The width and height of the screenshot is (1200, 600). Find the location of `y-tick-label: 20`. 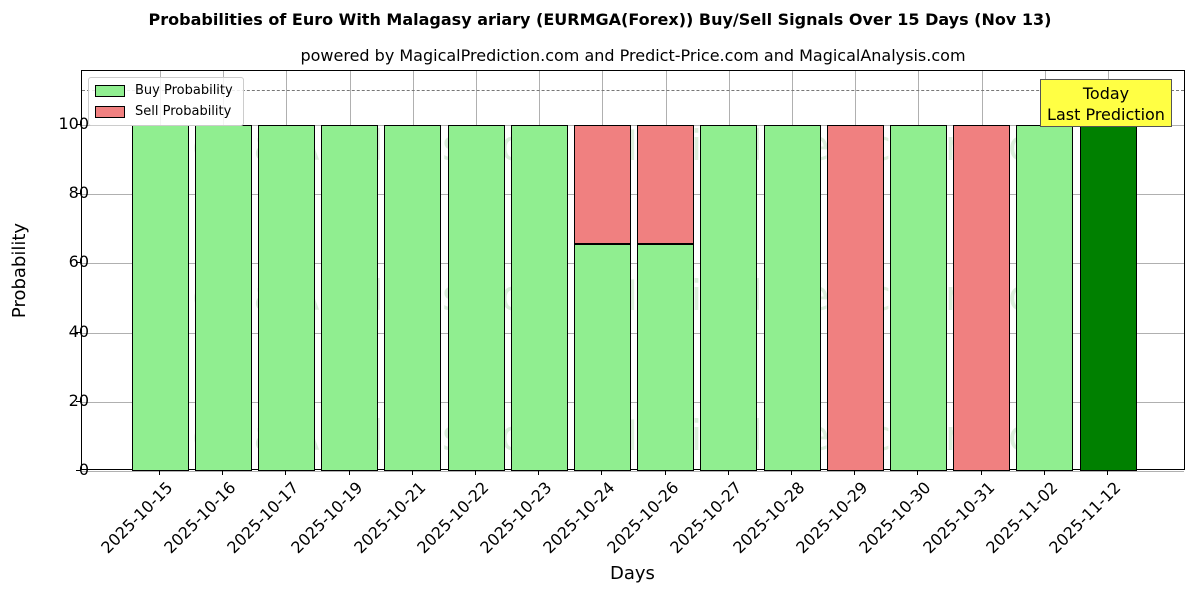

y-tick-label: 20 is located at coordinates (78, 400).